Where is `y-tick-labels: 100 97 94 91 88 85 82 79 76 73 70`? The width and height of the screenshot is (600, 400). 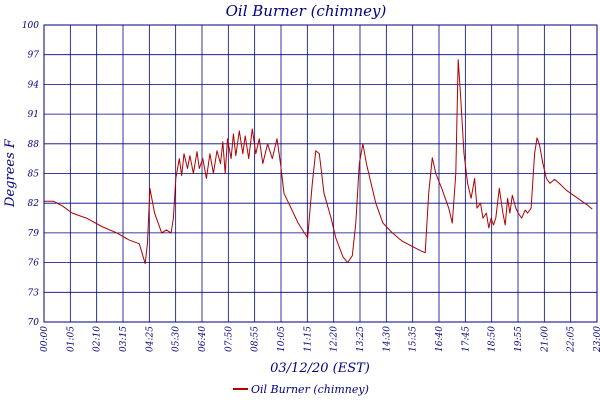 y-tick-labels: 100 97 94 91 88 85 82 79 76 73 70 is located at coordinates (30, 174).